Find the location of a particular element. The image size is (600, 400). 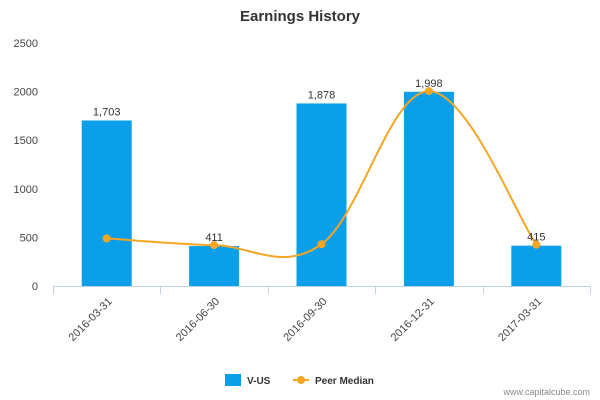

y-axis: 0 500 1000 1500 2000 2500 is located at coordinates (26, 165).